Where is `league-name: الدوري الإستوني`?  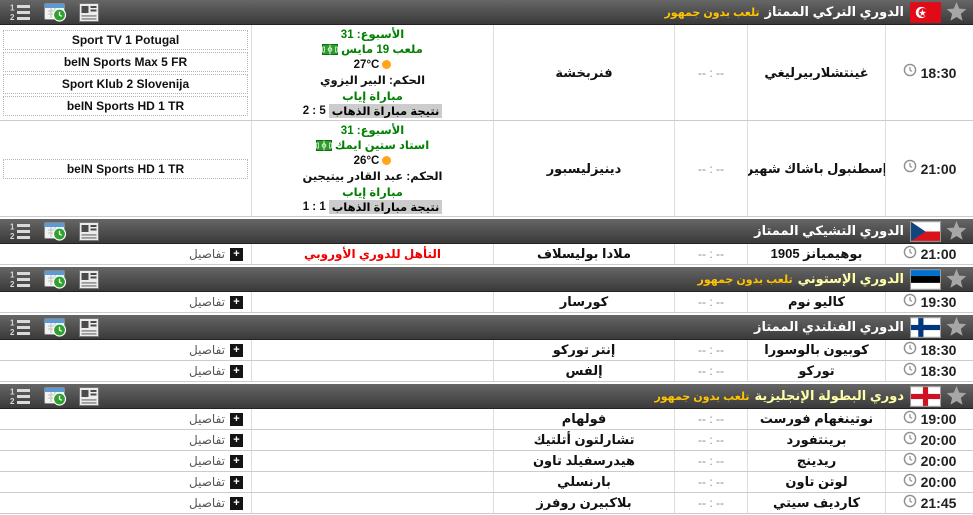 league-name: الدوري الإستوني is located at coordinates (850, 278).